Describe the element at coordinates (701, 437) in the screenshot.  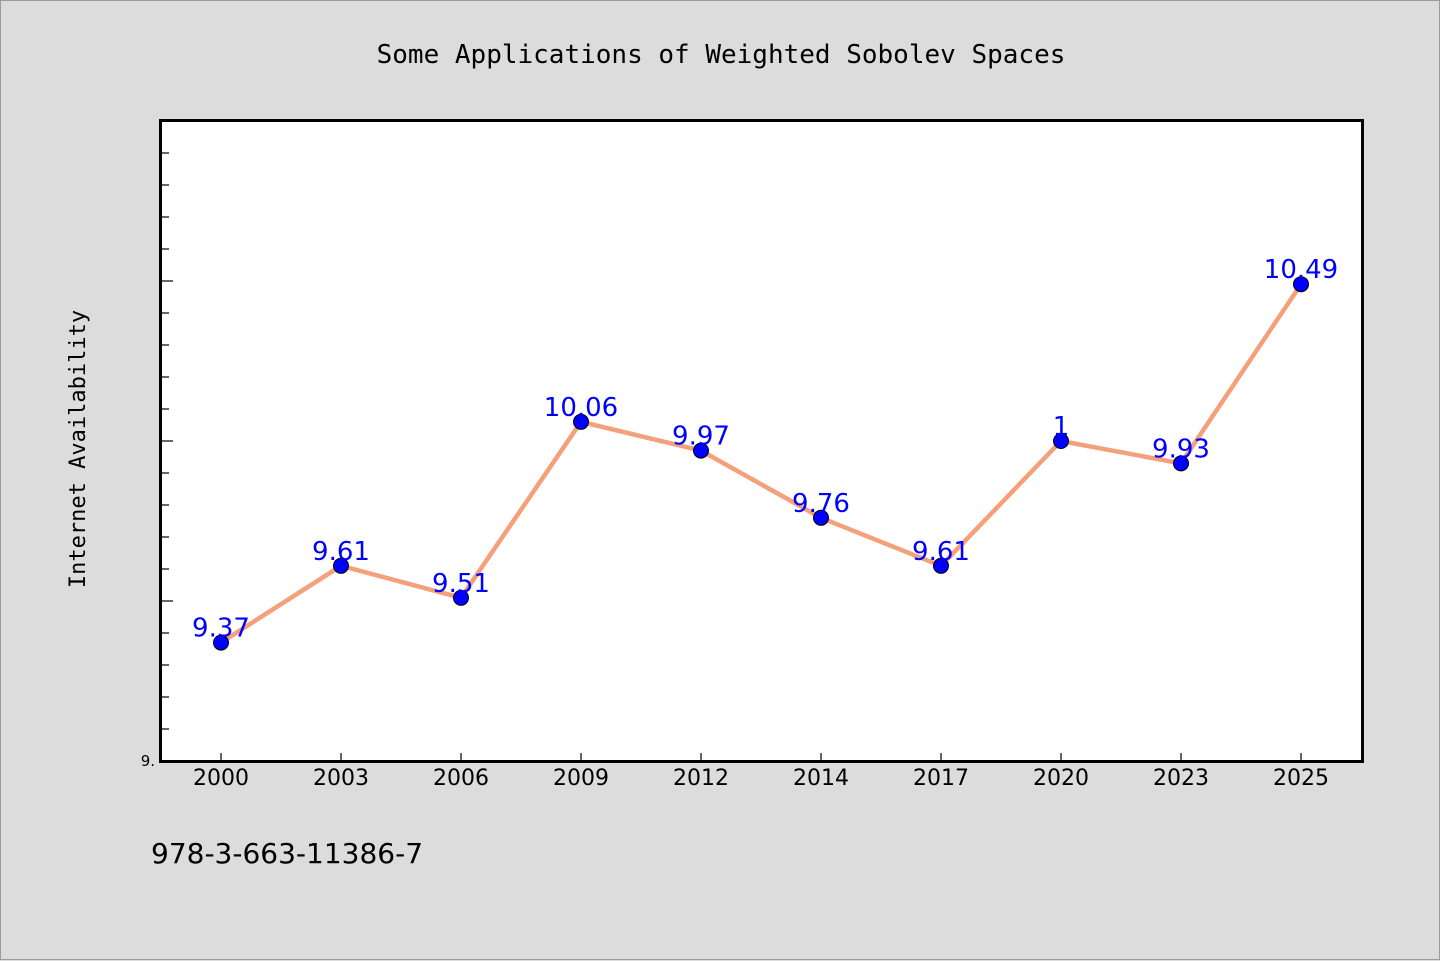
I see `data-label: 9.97` at that location.